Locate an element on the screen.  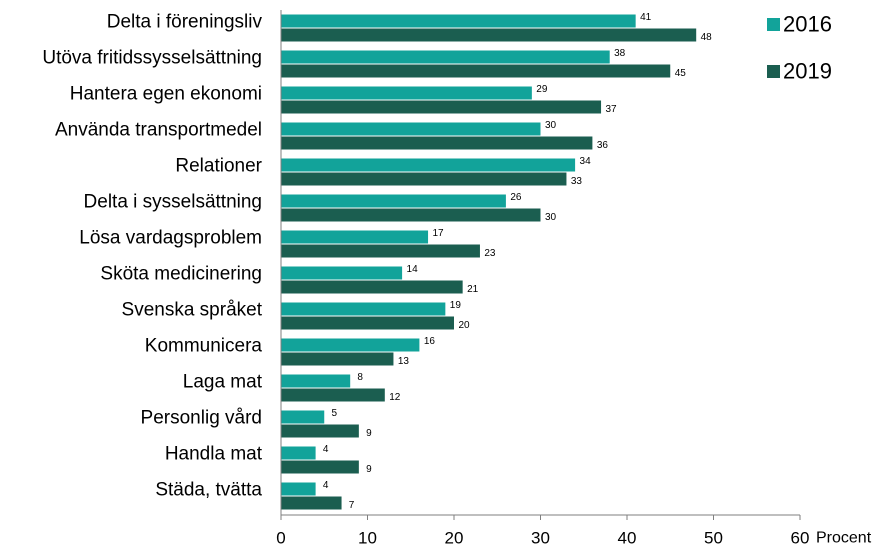
data-label-2016: 29 is located at coordinates (542, 89).